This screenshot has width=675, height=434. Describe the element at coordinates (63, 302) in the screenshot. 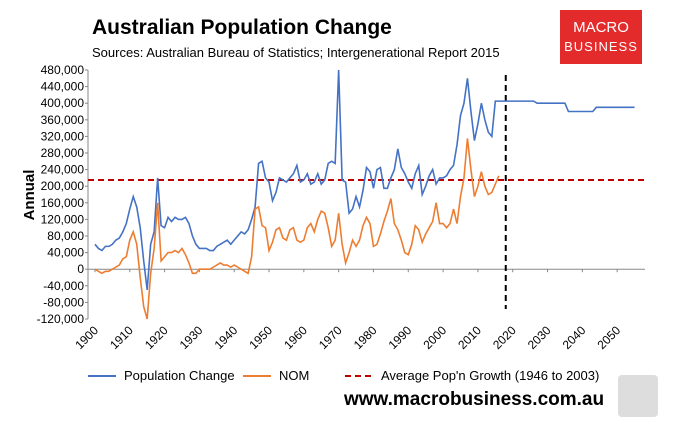

I see `y-tick-label: -80,000` at that location.